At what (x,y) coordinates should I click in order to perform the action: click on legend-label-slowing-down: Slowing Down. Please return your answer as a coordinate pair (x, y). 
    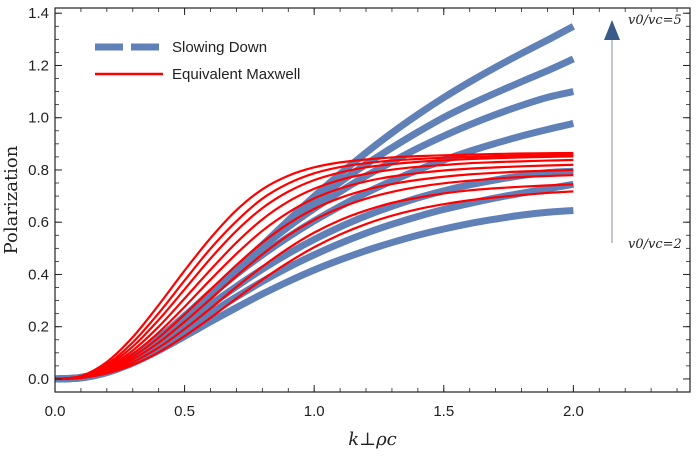
    Looking at the image, I should click on (219, 47).